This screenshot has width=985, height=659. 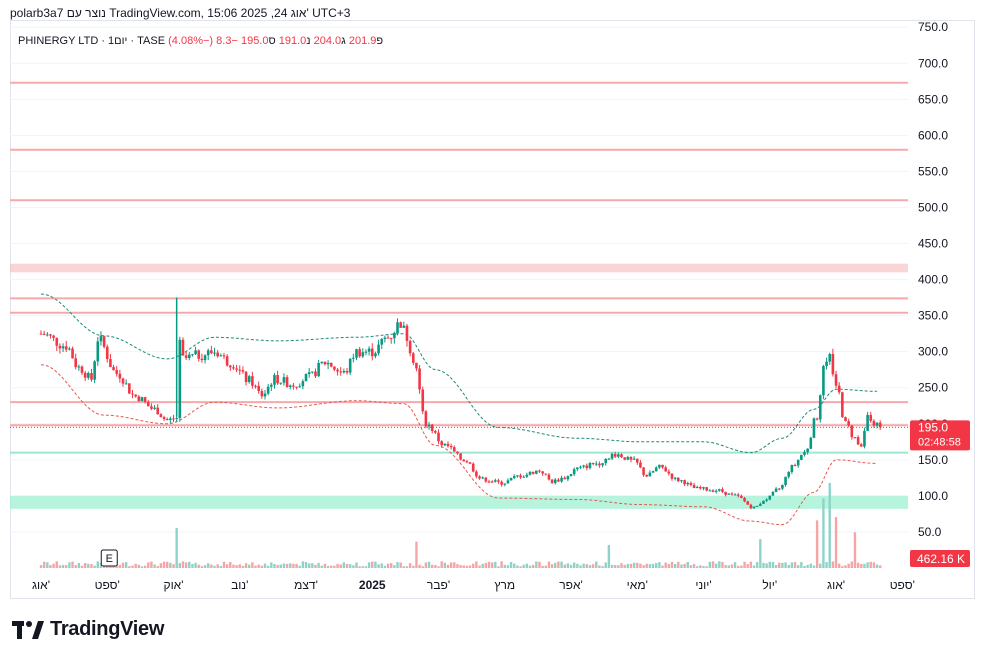 What do you see at coordinates (933, 99) in the screenshot?
I see `price-tick-label: 650.0` at bounding box center [933, 99].